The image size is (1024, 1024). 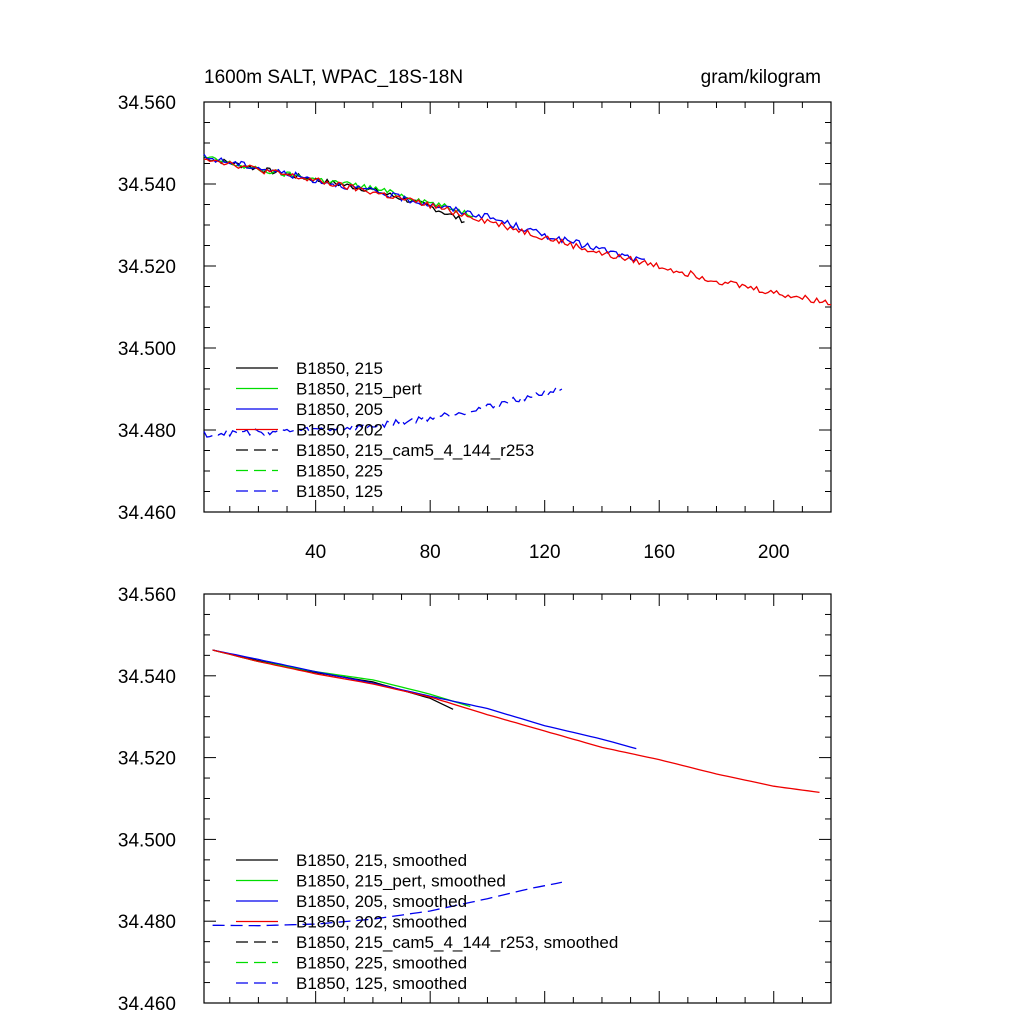 I want to click on legend-label: B1850, 215_cam5_4_144_r253, so click(x=415, y=450).